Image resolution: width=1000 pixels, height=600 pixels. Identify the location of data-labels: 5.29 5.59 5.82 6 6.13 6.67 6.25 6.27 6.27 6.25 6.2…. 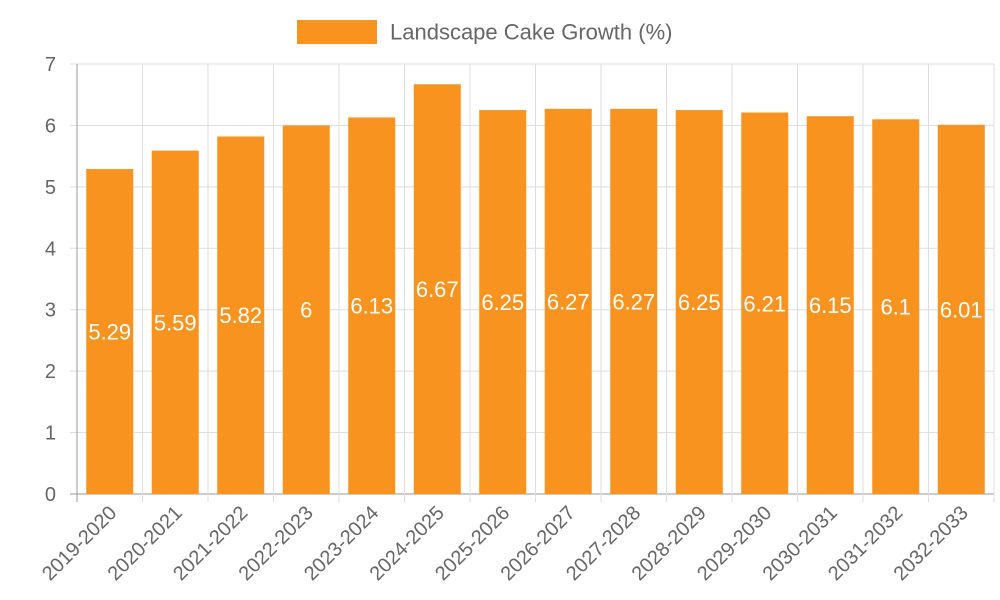
(535, 310).